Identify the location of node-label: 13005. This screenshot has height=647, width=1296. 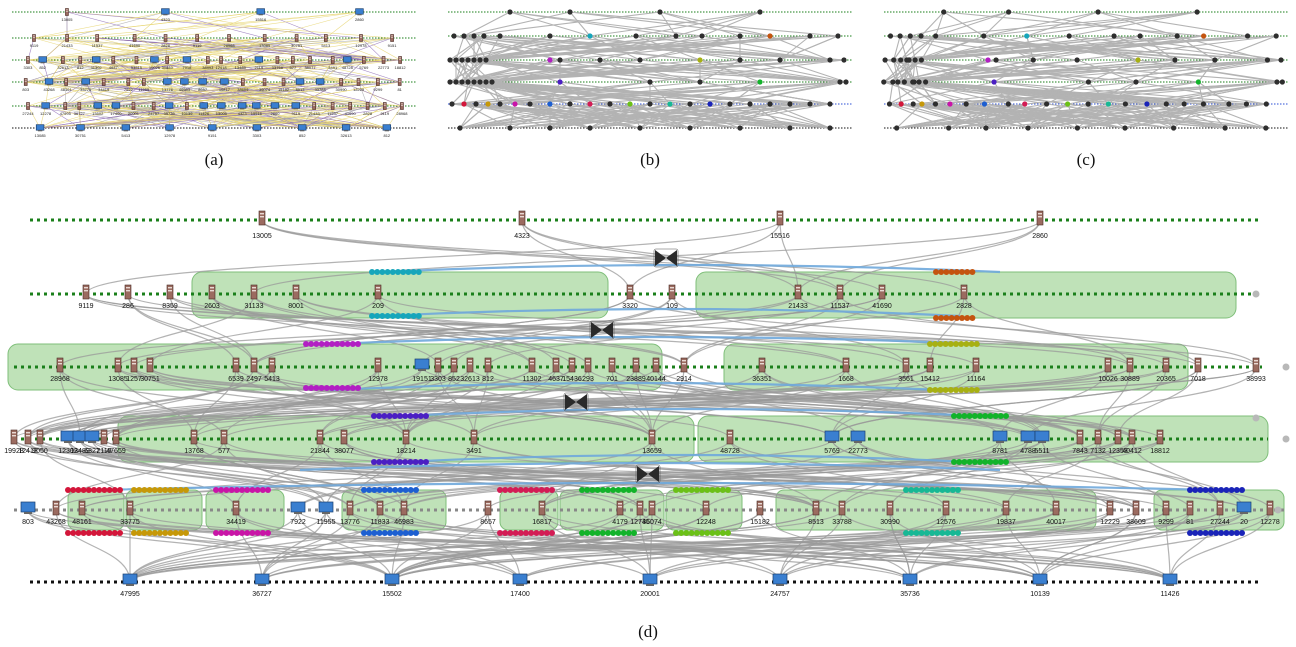
(67, 19).